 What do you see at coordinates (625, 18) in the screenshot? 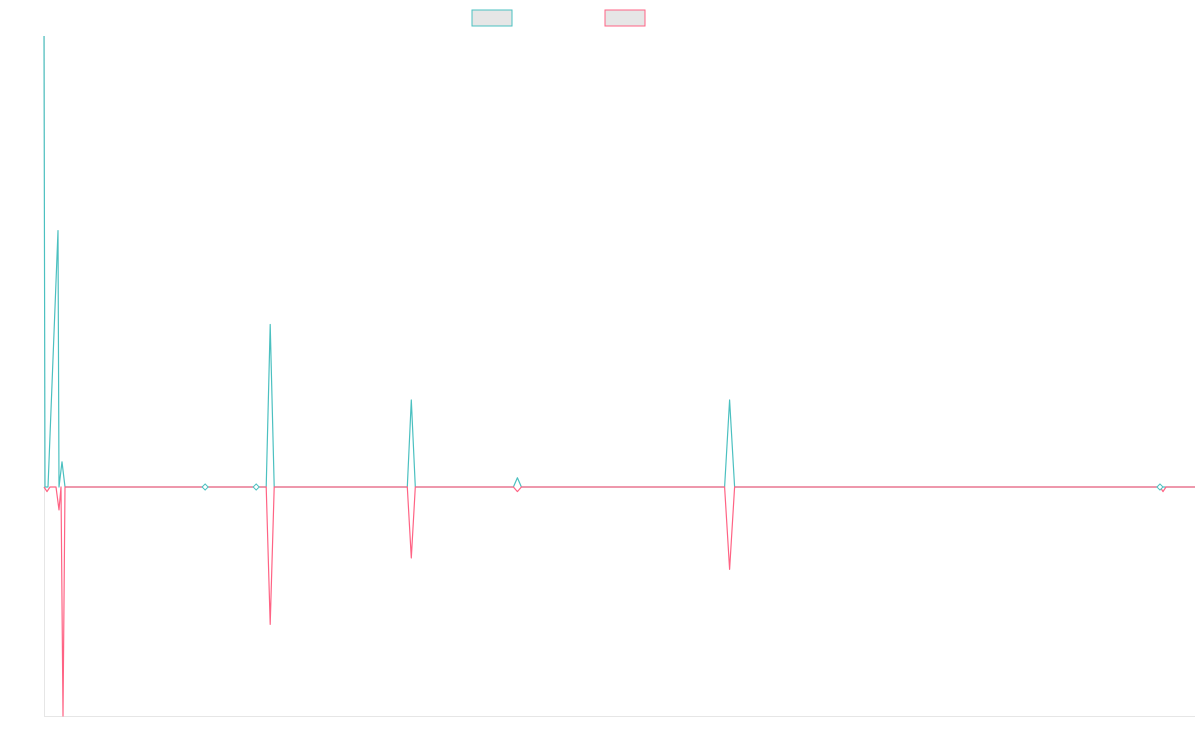
I see `legend-swatch-series-b` at bounding box center [625, 18].